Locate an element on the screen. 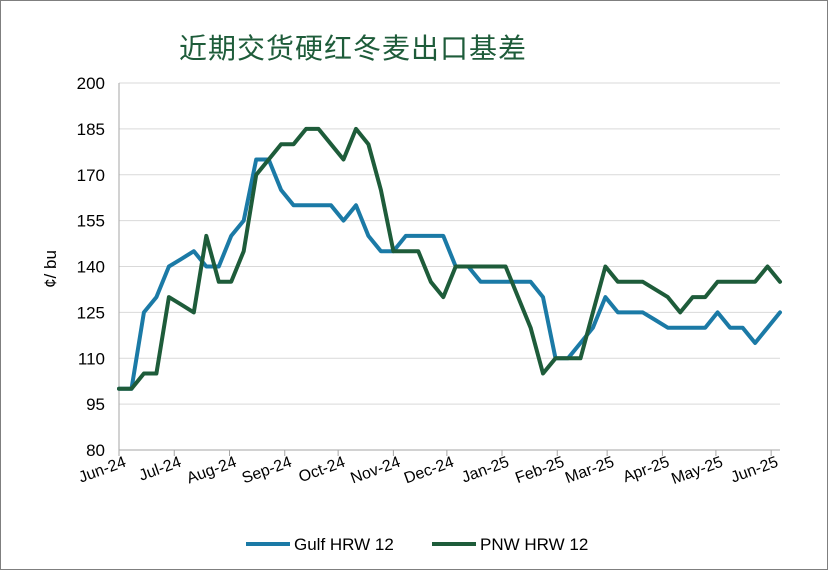  x-tick-label: Feb-25 is located at coordinates (540, 470).